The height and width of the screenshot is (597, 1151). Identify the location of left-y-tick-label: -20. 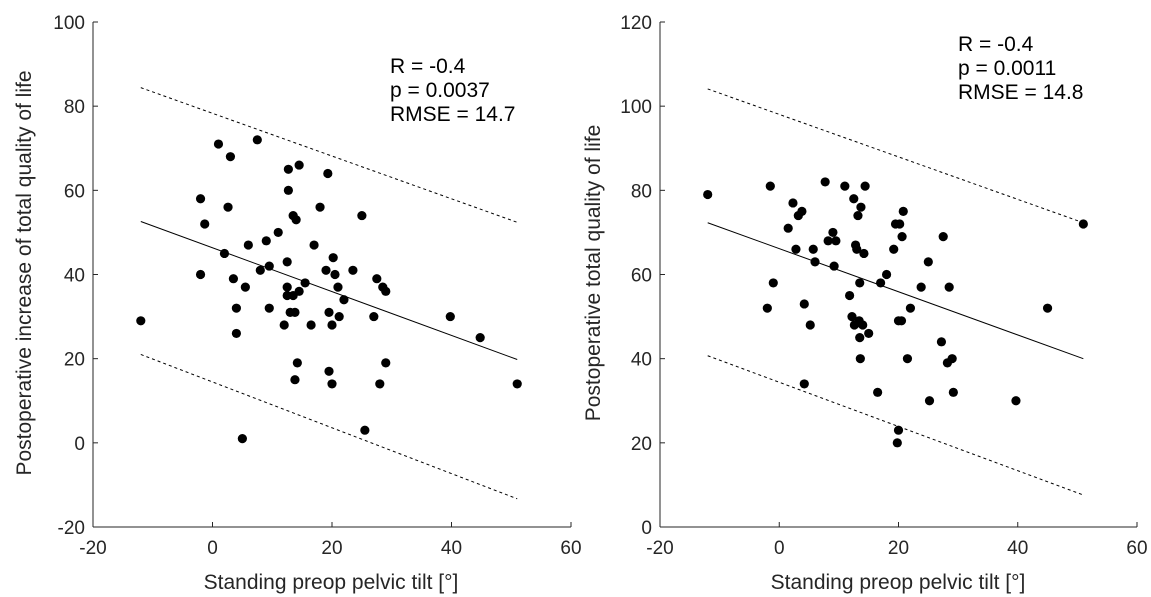
(71, 528).